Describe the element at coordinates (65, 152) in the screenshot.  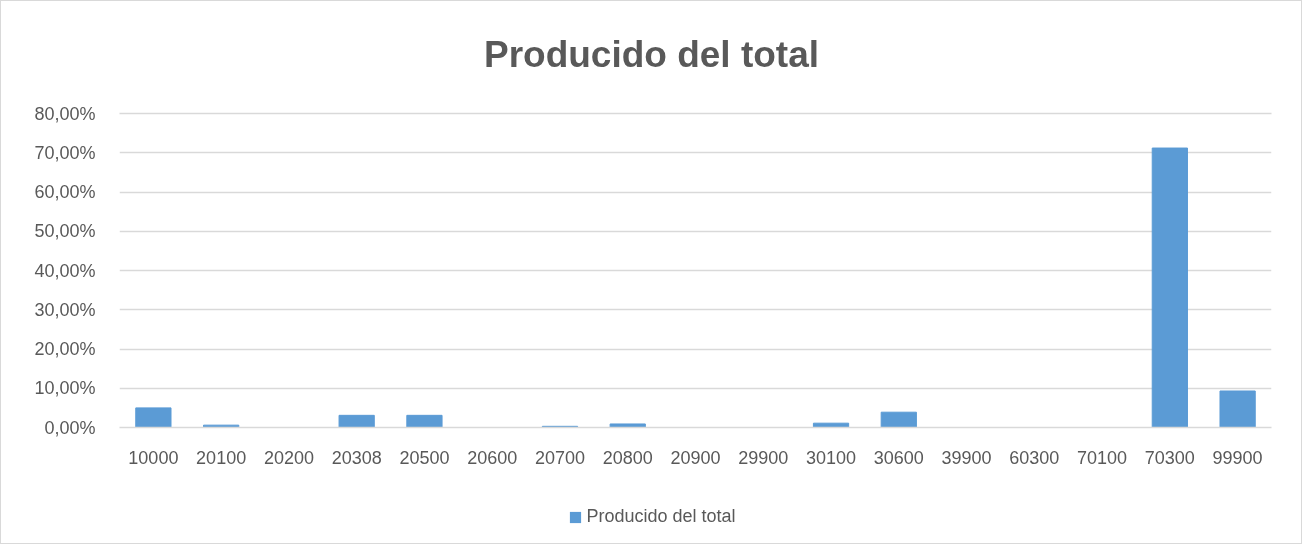
I see `y-tick-label: 70,00%` at that location.